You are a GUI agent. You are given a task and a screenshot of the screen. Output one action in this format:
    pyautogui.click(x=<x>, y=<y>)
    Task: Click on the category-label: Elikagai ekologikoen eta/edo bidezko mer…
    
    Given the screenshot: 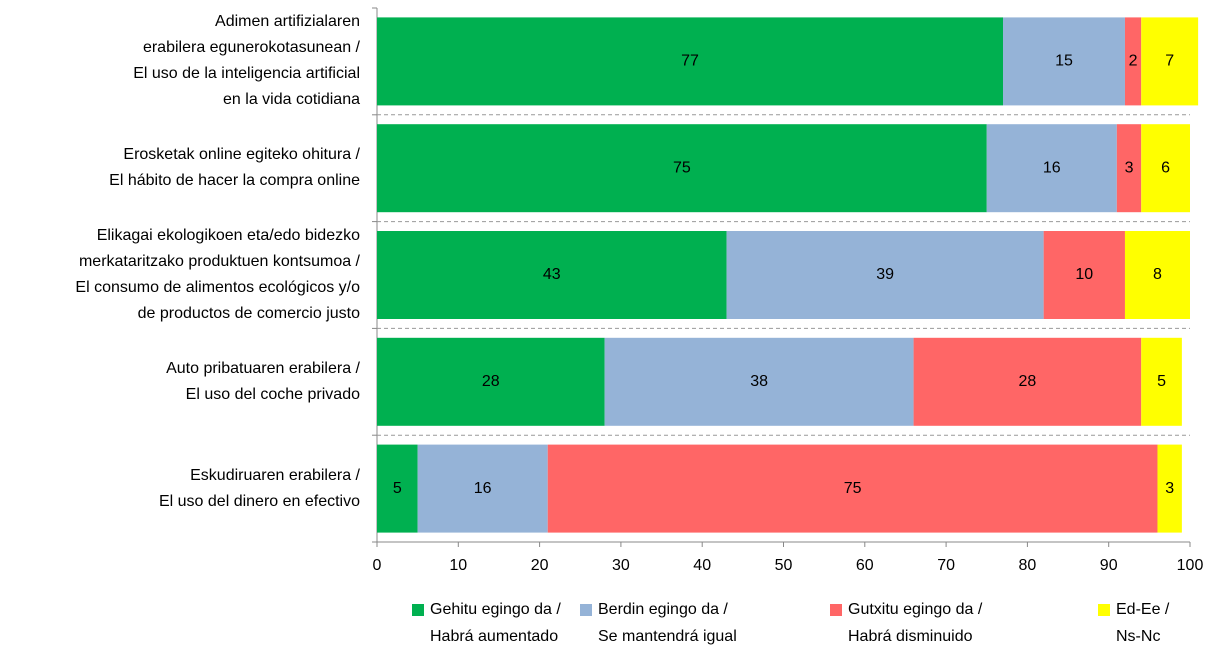 What is the action you would take?
    pyautogui.click(x=217, y=274)
    